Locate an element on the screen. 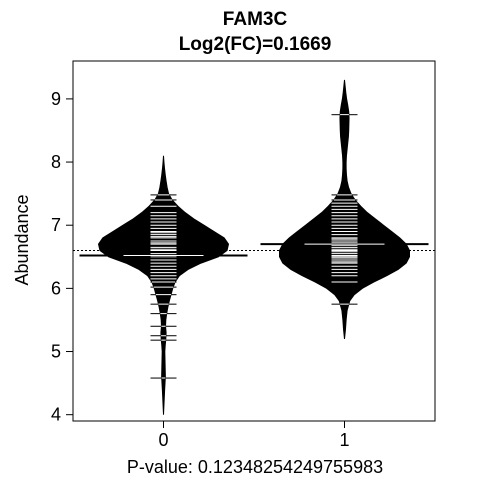 This screenshot has height=480, width=480. y-axis-label: Abundance is located at coordinates (22, 239).